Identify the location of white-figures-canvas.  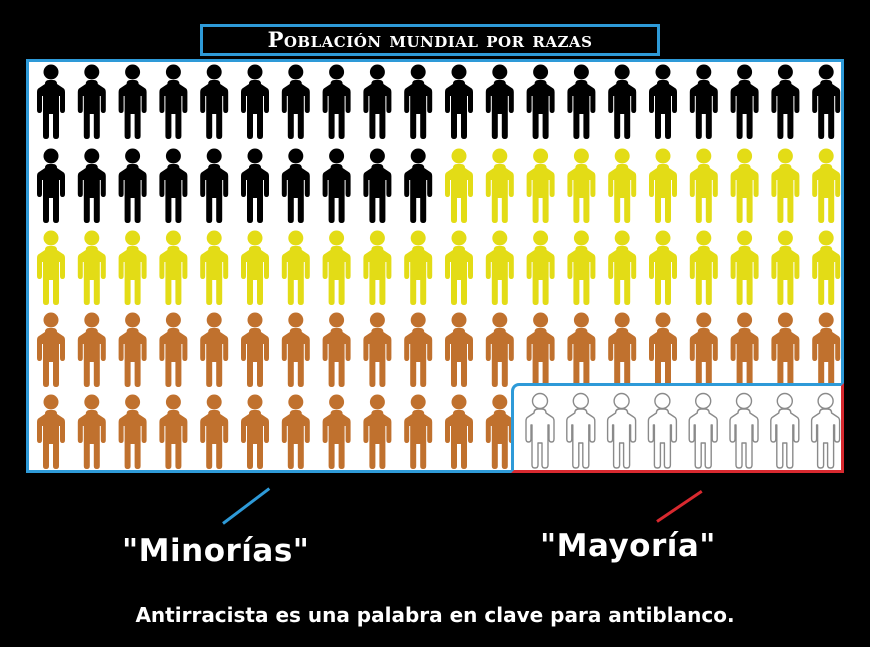
(683, 430).